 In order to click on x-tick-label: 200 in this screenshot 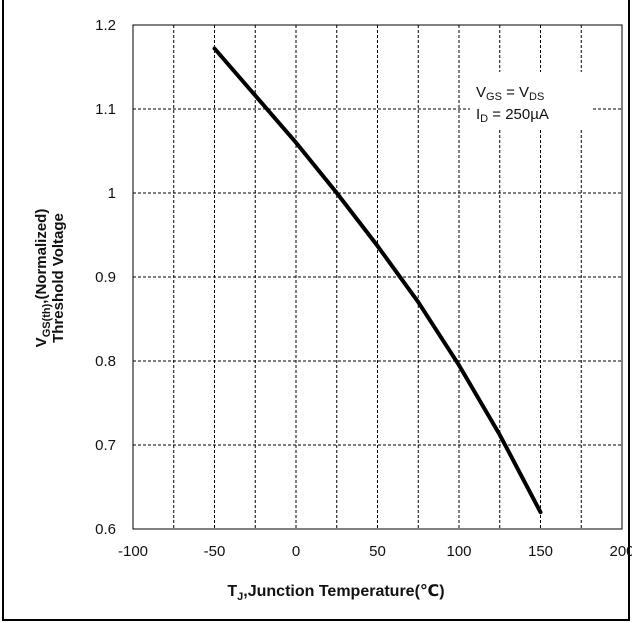, I will do `click(620, 551)`.